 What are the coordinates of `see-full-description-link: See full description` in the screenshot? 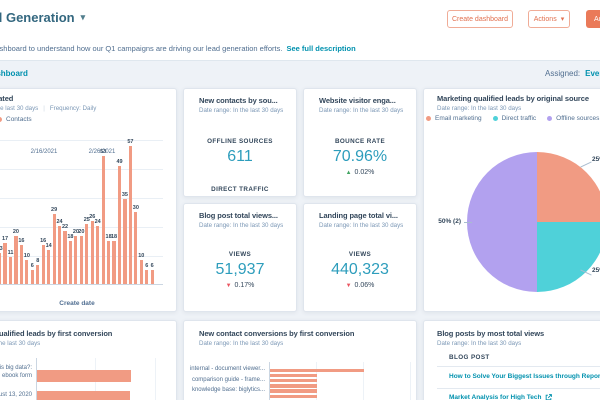 It's located at (321, 48).